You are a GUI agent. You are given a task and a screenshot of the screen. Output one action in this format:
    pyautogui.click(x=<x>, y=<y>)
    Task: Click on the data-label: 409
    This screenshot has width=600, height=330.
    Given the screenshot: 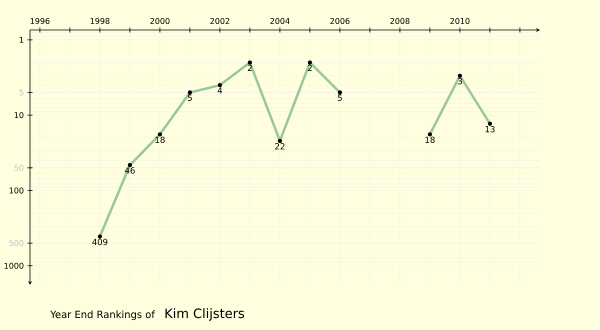 What is the action you would take?
    pyautogui.click(x=100, y=242)
    